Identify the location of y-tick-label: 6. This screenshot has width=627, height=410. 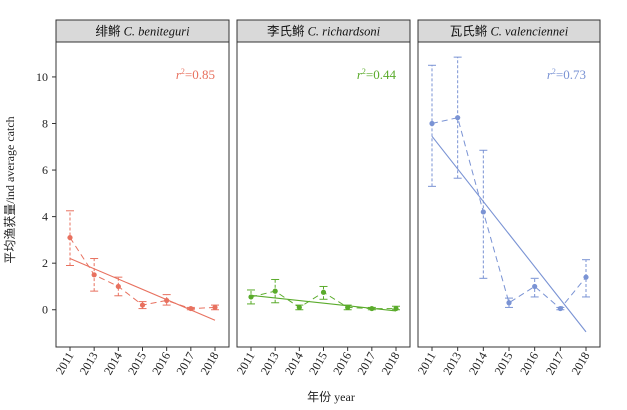
(45, 170).